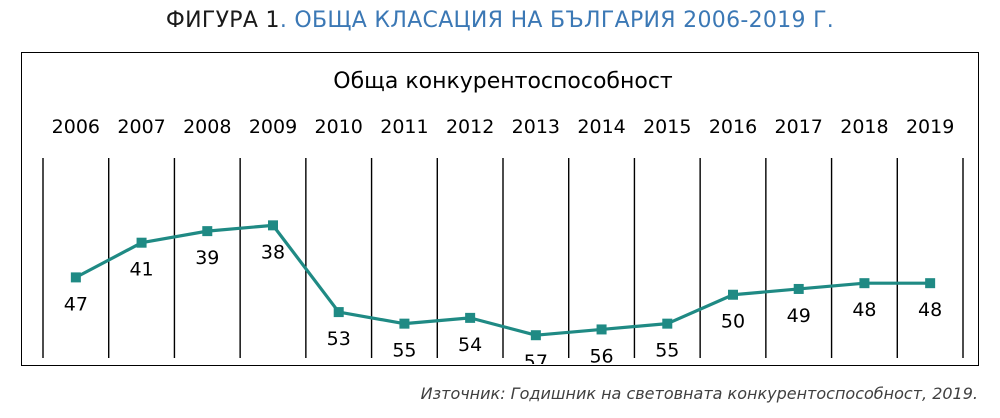 The width and height of the screenshot is (1000, 418). Describe the element at coordinates (470, 345) in the screenshot. I see `data-label-2012: 54` at that location.